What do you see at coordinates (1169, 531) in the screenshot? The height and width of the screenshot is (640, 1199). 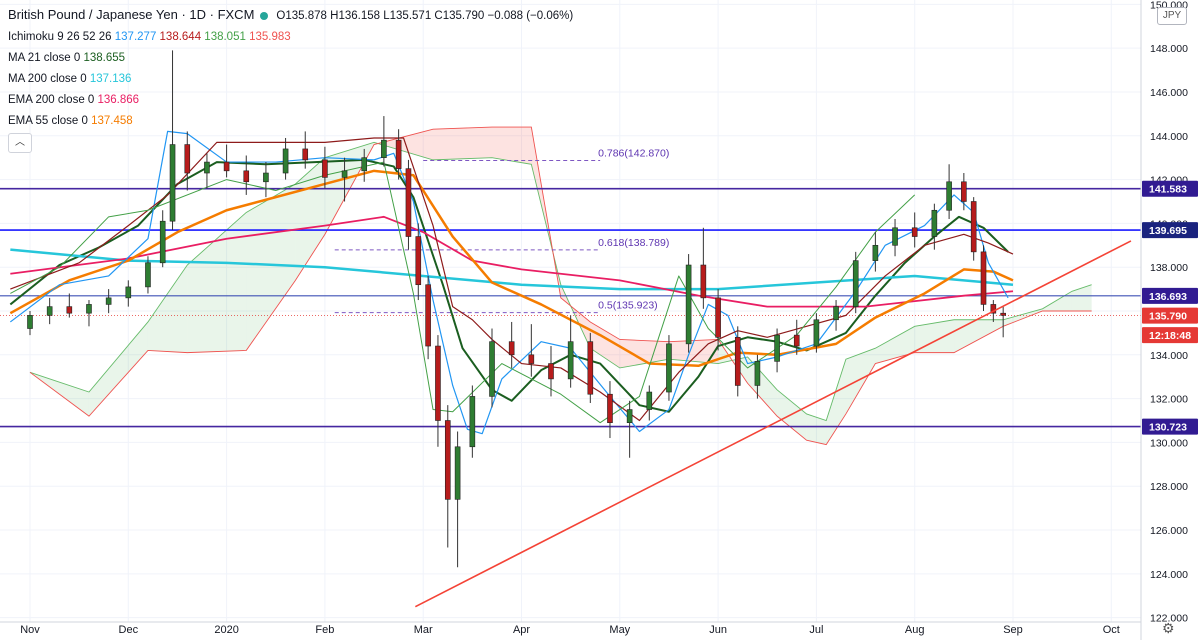 I see `price-tick-label: 126.000` at bounding box center [1169, 531].